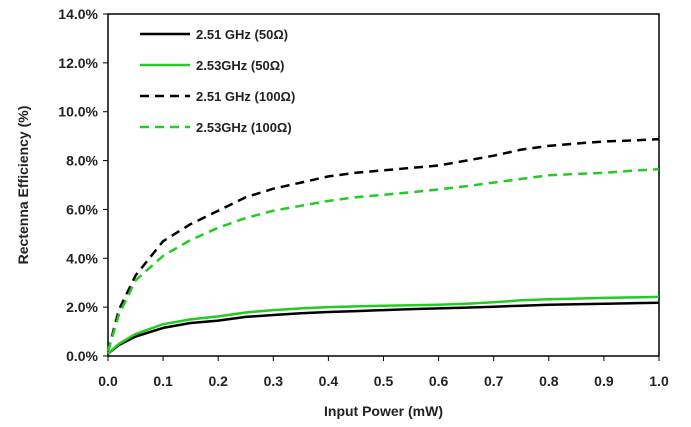 The image size is (691, 427). What do you see at coordinates (78, 63) in the screenshot?
I see `y-tick-label: 12.0%` at bounding box center [78, 63].